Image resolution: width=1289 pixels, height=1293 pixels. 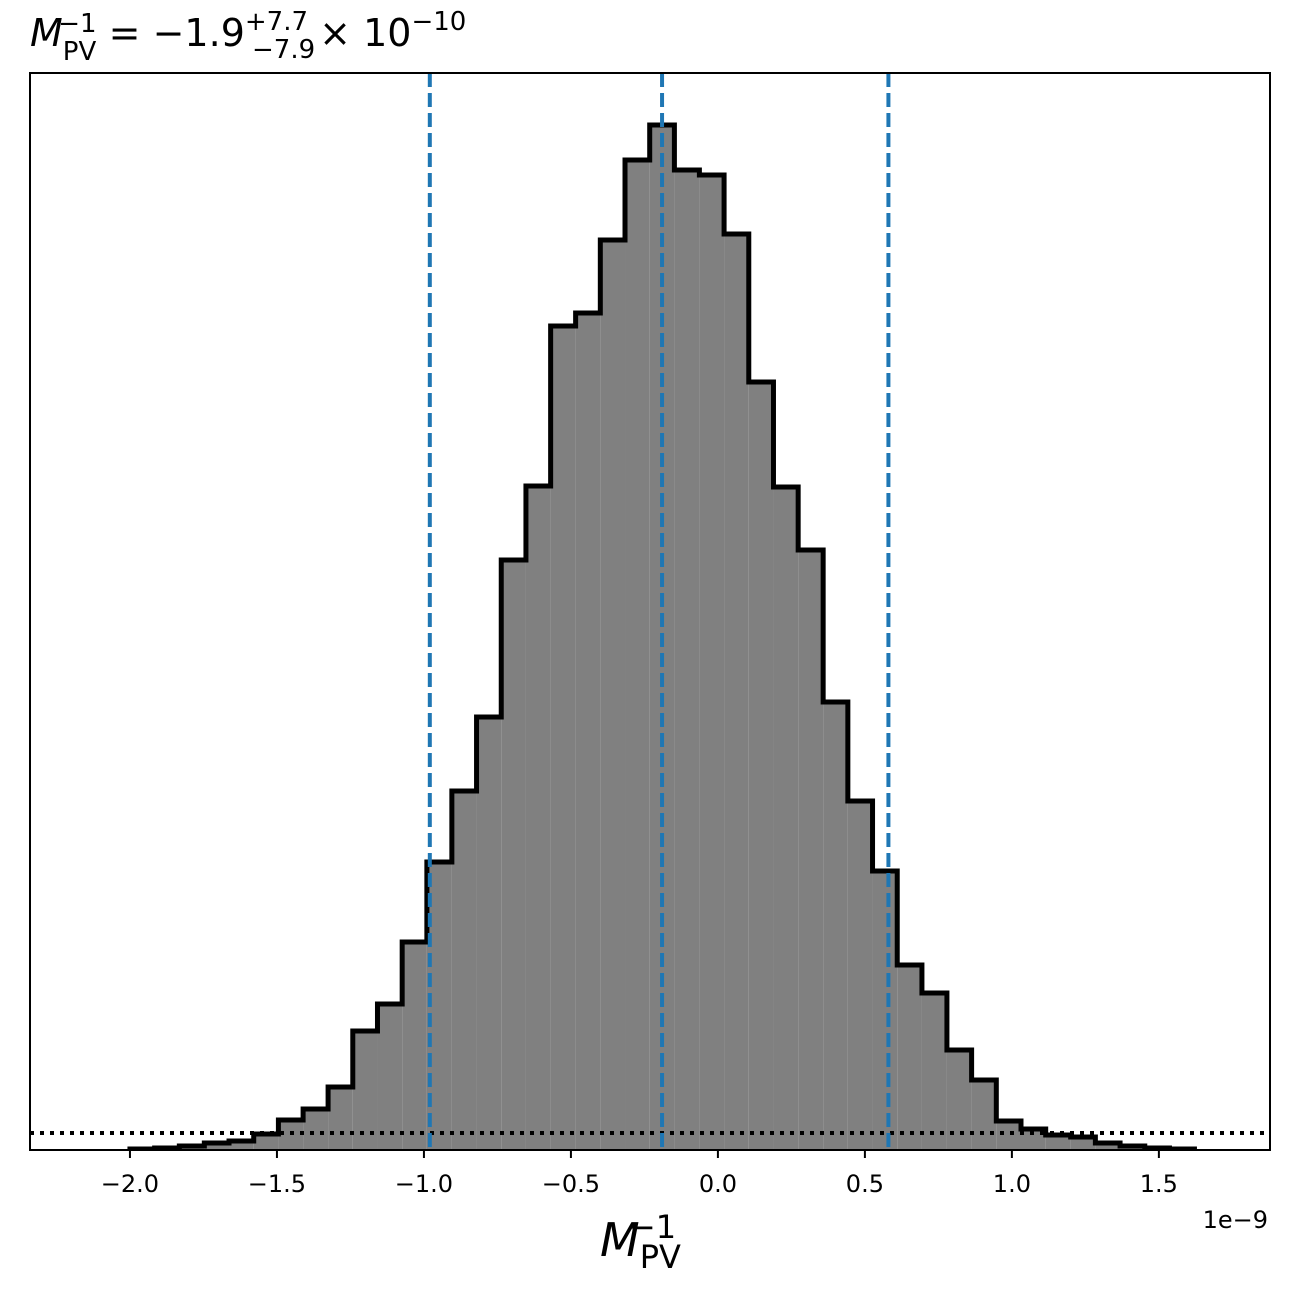 I want to click on x-tick-label: −1.0, so click(x=424, y=1184).